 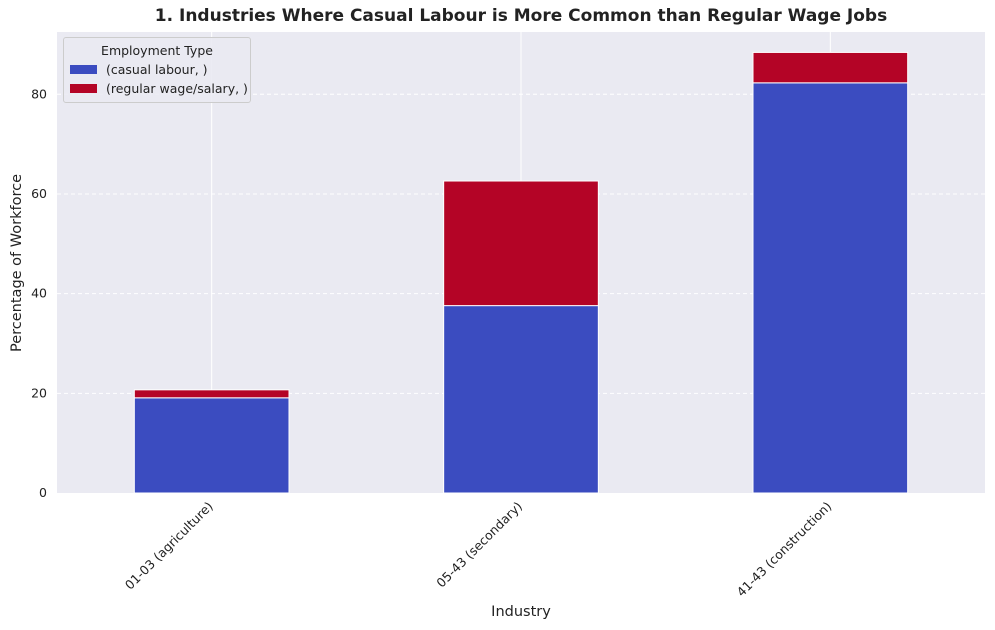 I want to click on y-tick-labels: 0 20 40 60 80, so click(x=39, y=293).